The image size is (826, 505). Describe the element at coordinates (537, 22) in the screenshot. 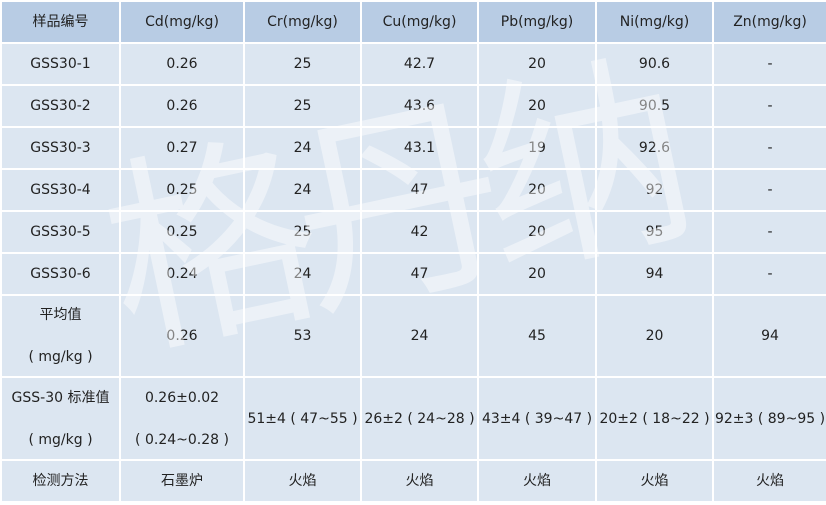

I see `header-cell: Pb(mg/kg)` at that location.